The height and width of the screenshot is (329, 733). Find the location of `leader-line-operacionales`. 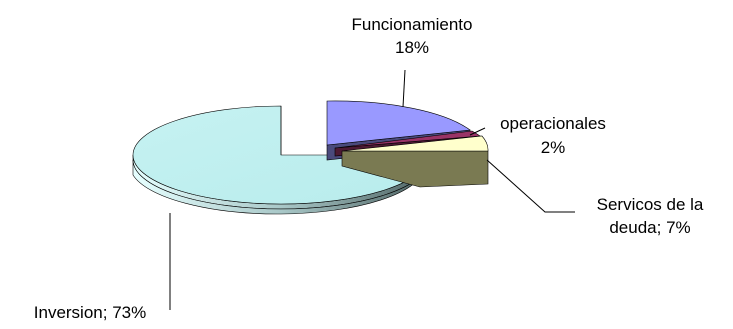

leader-line-operacionales is located at coordinates (477, 131).